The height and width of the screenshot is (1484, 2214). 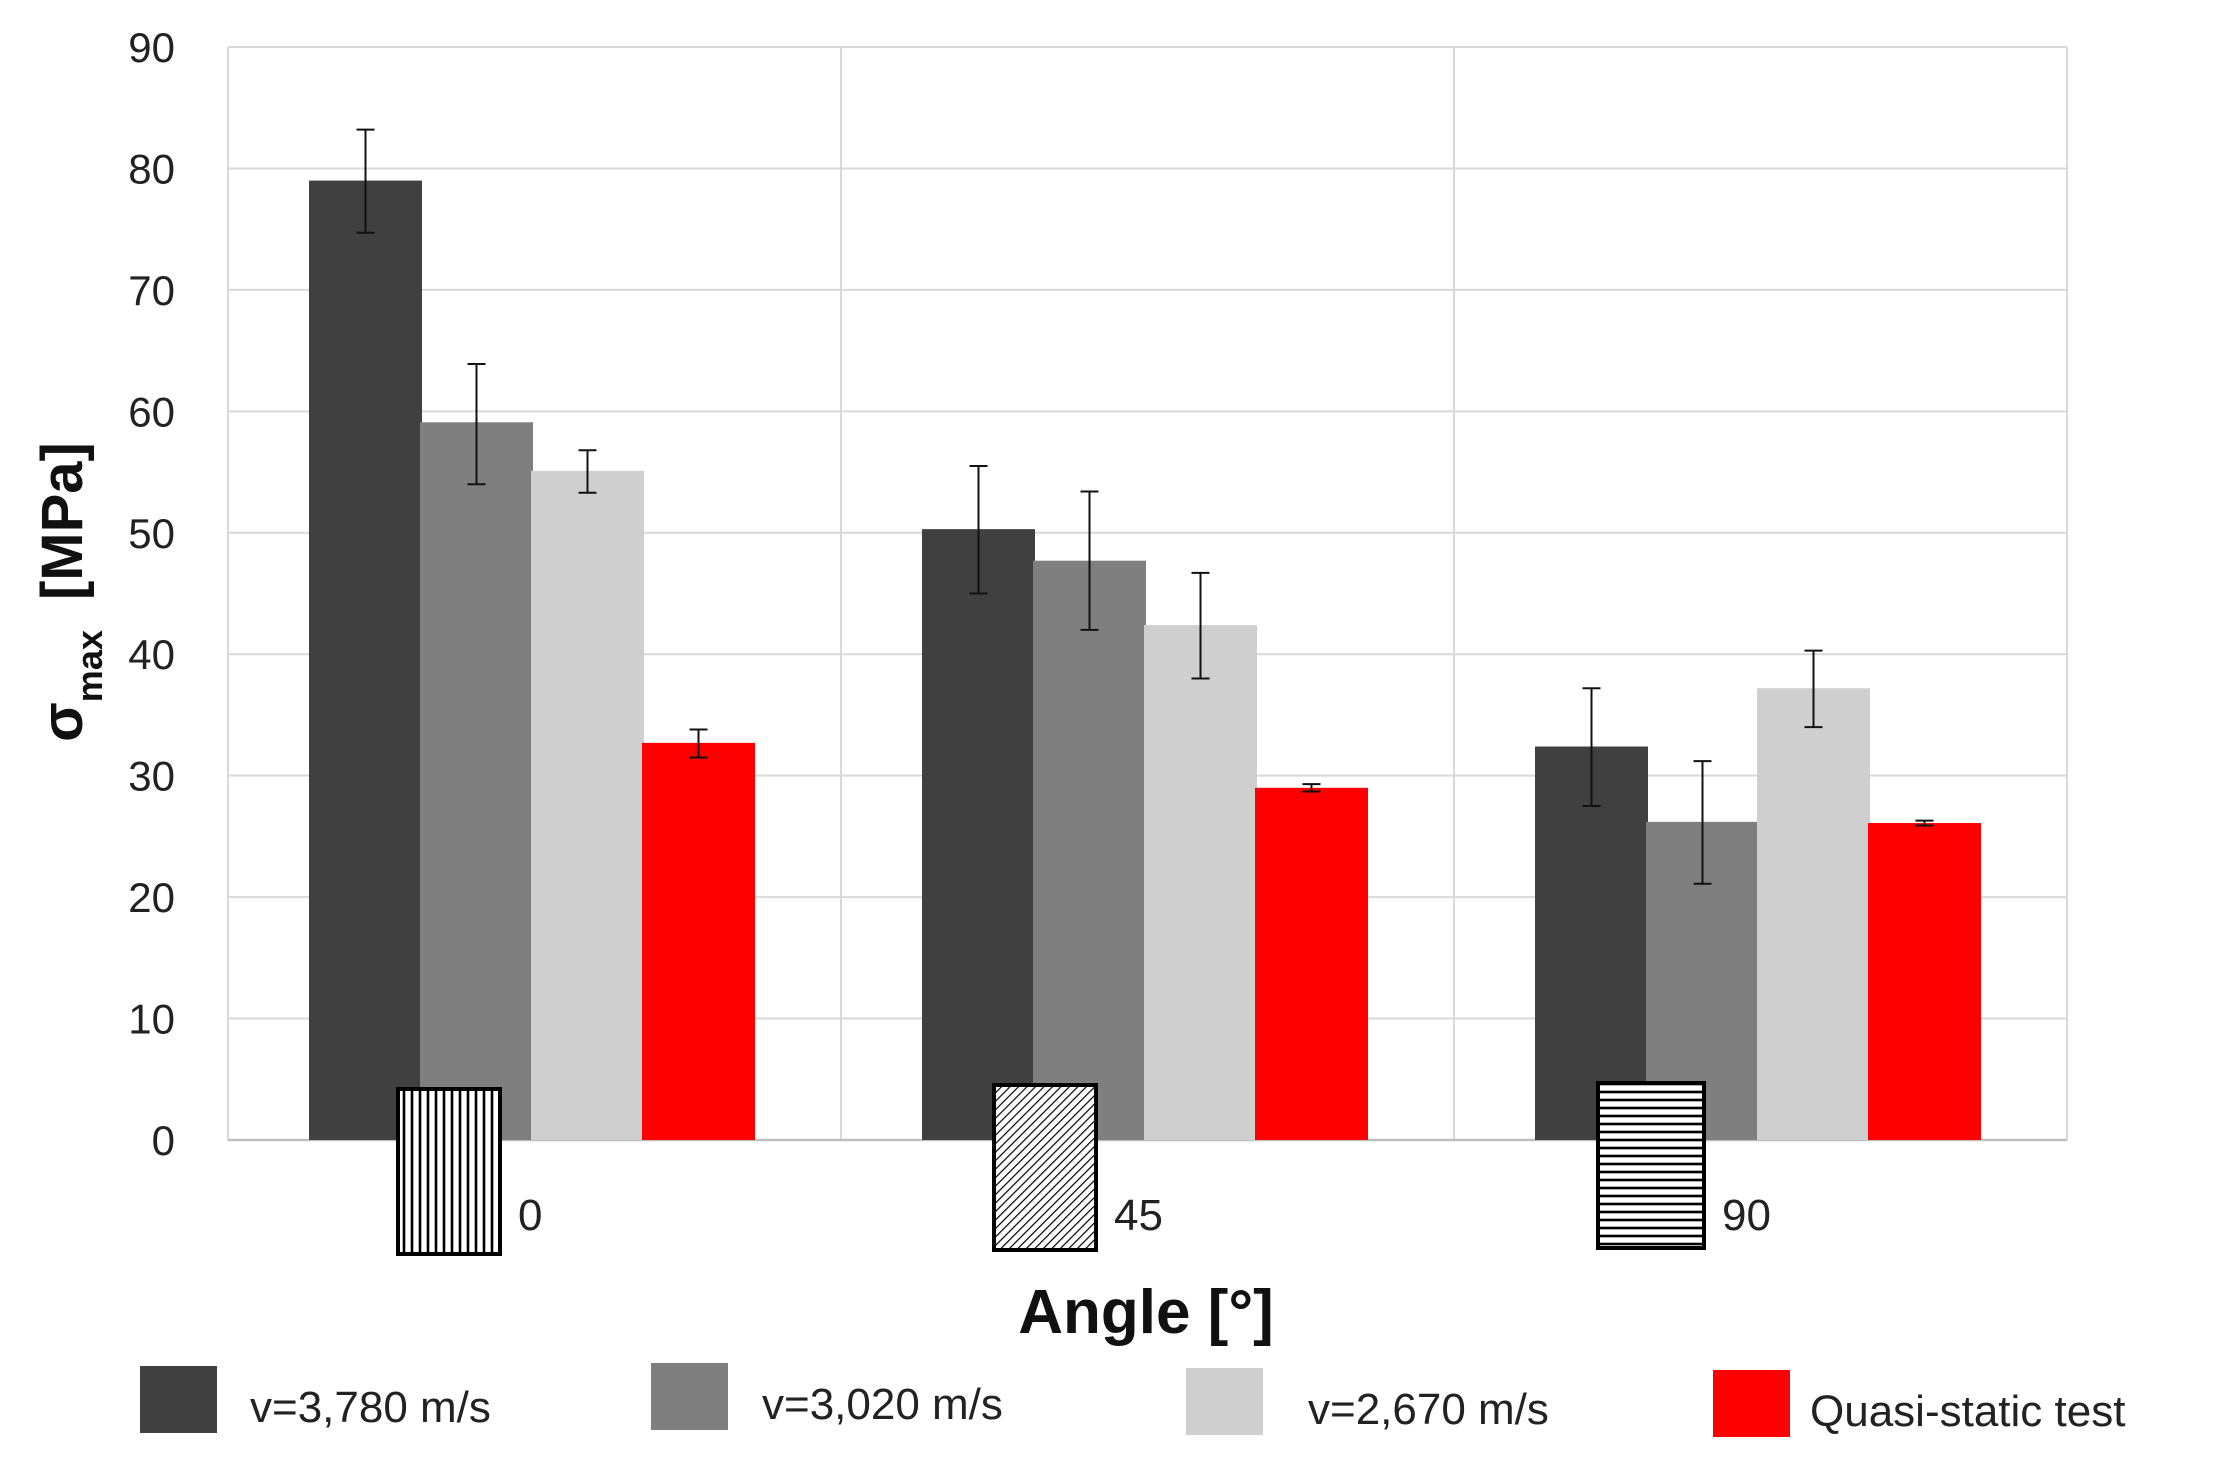 I want to click on y-tick-label: 60, so click(x=151, y=411).